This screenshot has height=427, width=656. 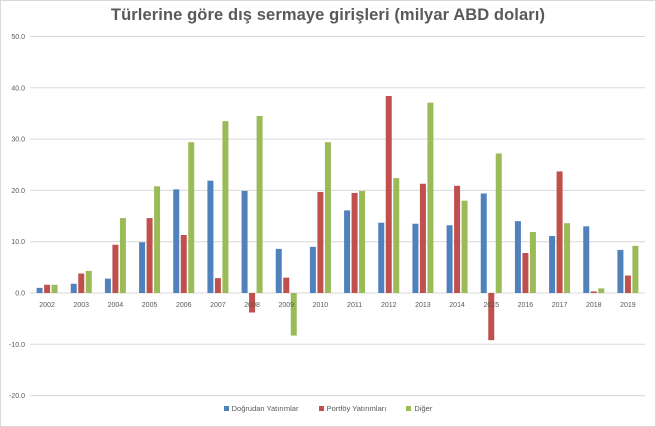 What do you see at coordinates (17, 345) in the screenshot?
I see `y-tick-label: -10.0` at bounding box center [17, 345].